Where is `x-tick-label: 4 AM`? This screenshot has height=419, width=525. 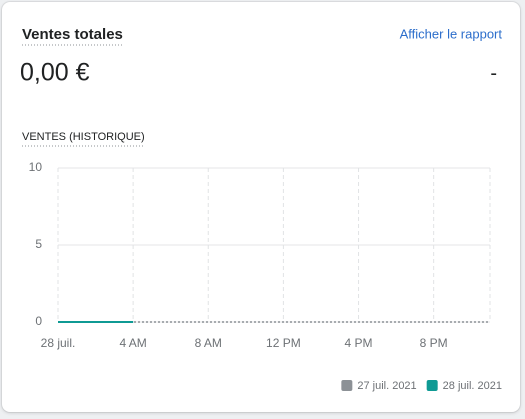
x-tick-label: 4 AM is located at coordinates (132, 343).